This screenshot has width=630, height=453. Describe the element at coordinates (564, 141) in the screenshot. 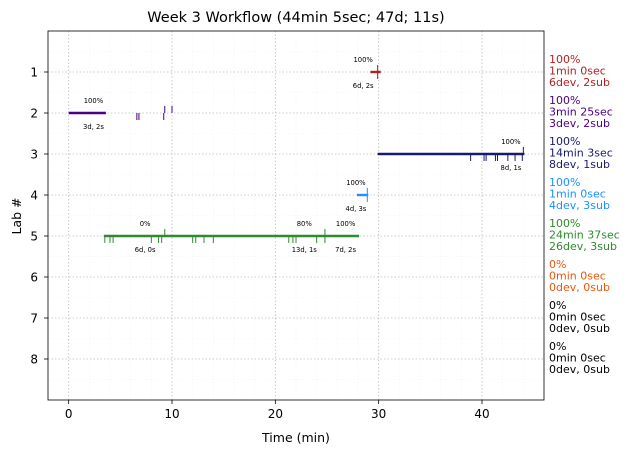

I see `lab-3-summary-line: 100%` at that location.